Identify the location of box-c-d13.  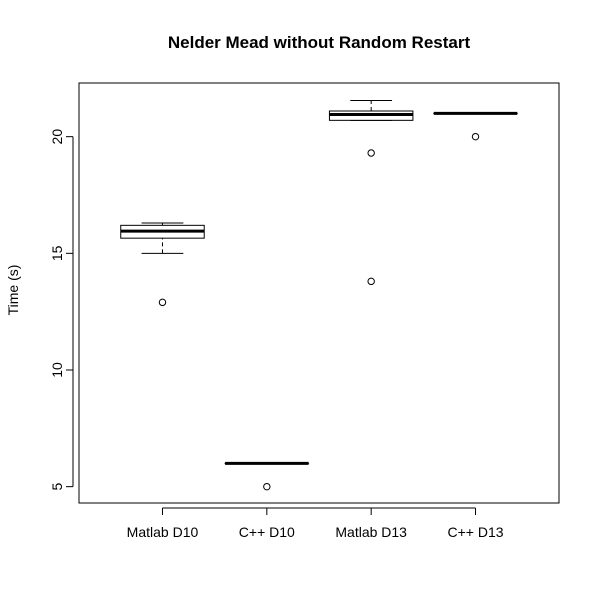
(475, 126).